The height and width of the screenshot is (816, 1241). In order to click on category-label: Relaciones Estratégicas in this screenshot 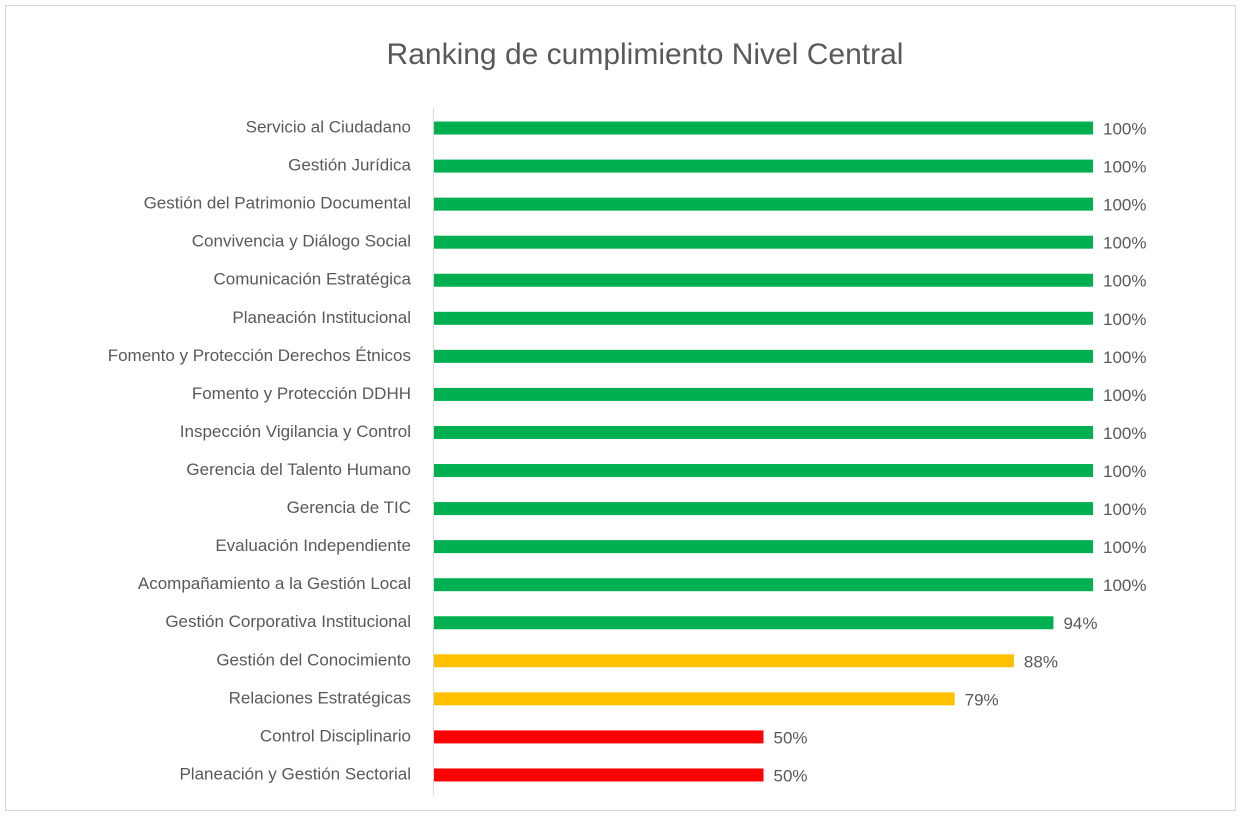, I will do `click(320, 697)`.